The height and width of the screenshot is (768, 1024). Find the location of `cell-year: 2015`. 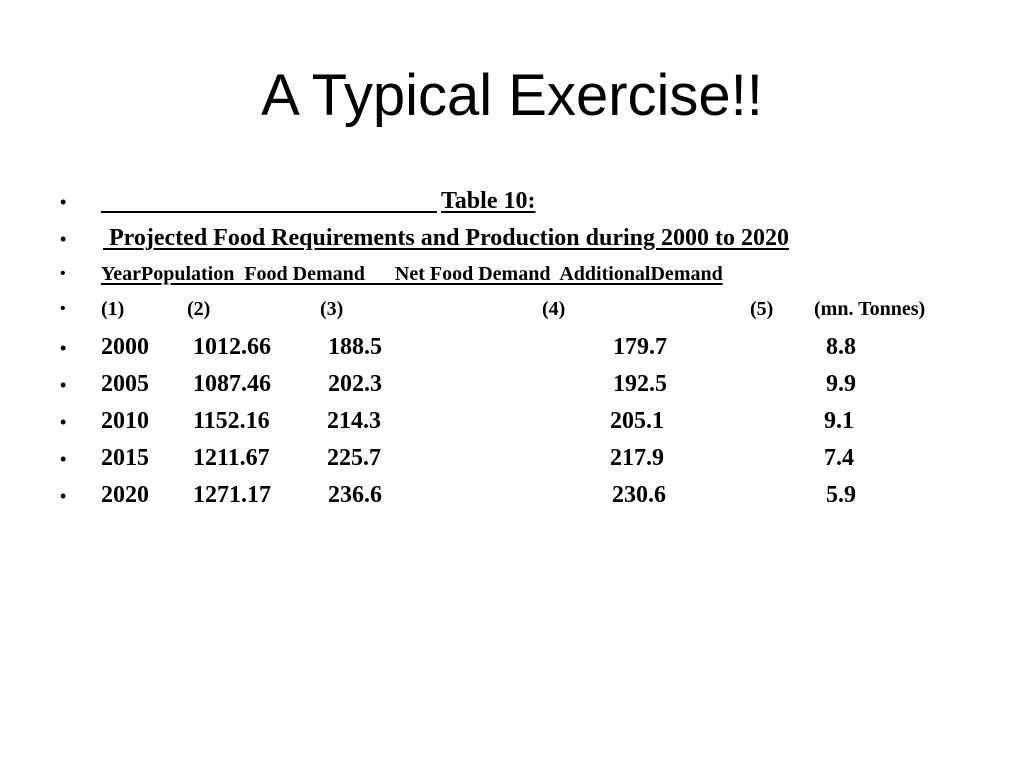

cell-year: 2015 is located at coordinates (125, 458).